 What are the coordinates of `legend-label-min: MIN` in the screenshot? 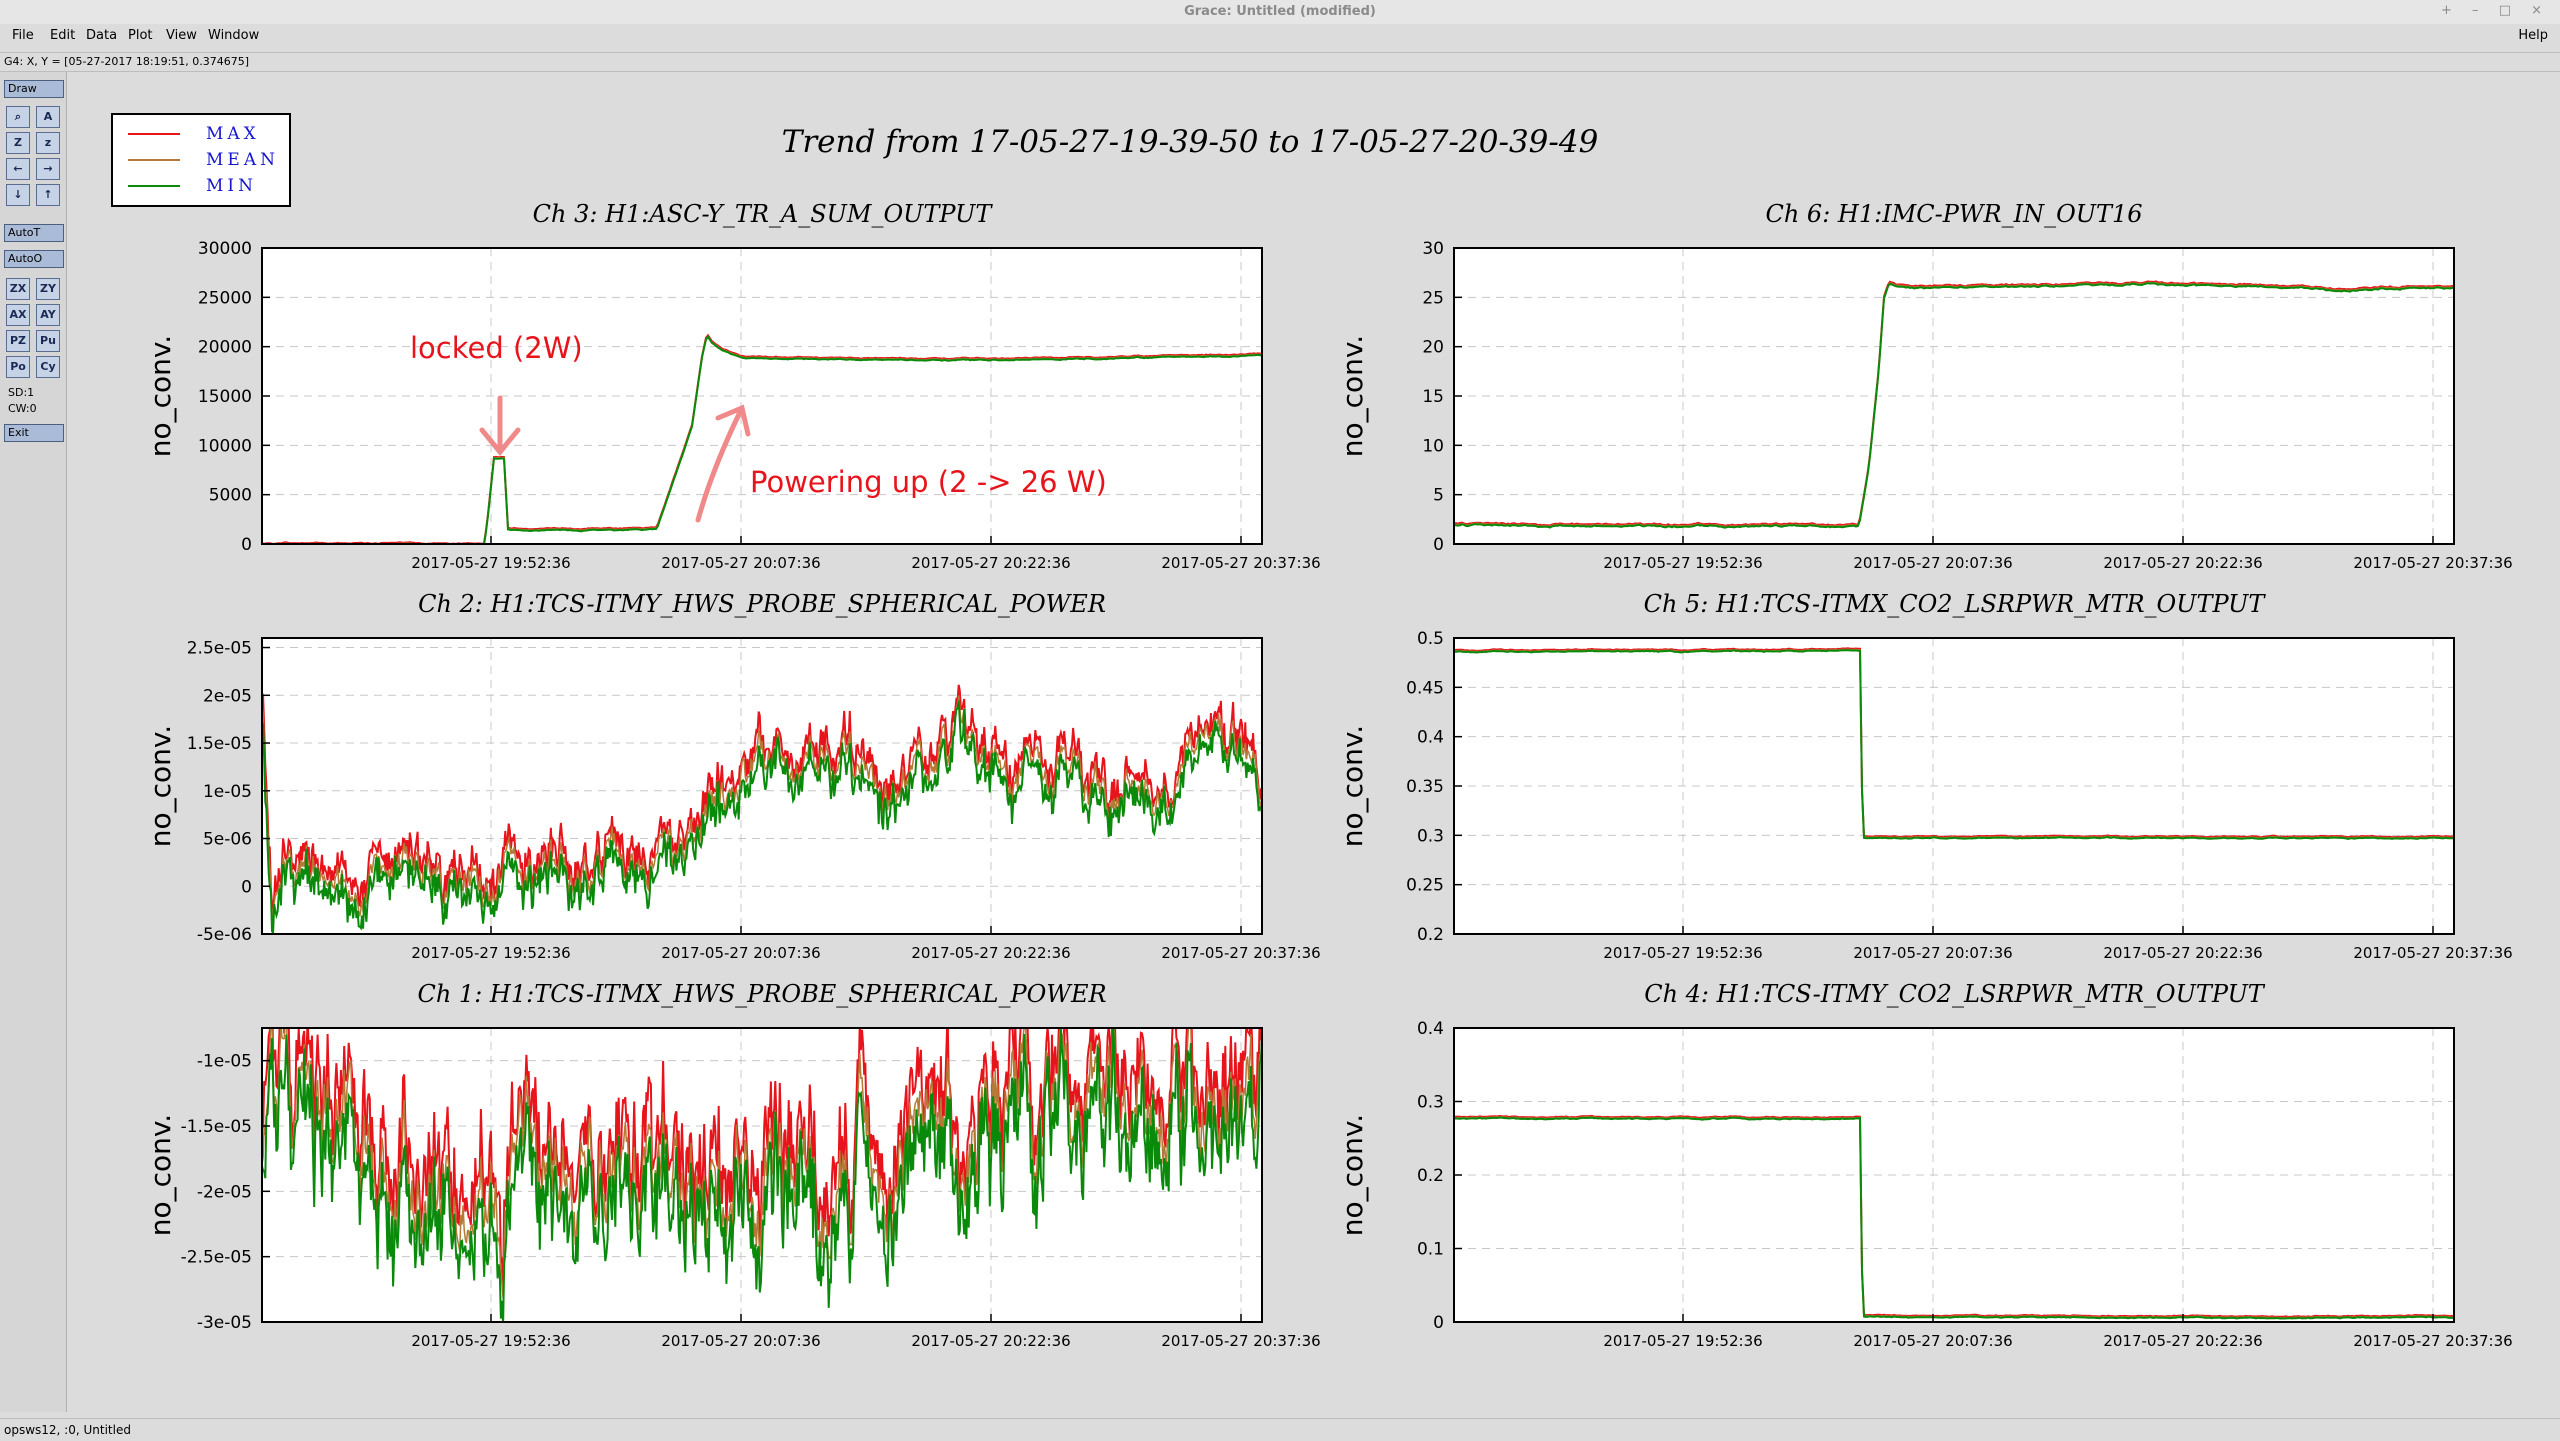 It's located at (231, 186).